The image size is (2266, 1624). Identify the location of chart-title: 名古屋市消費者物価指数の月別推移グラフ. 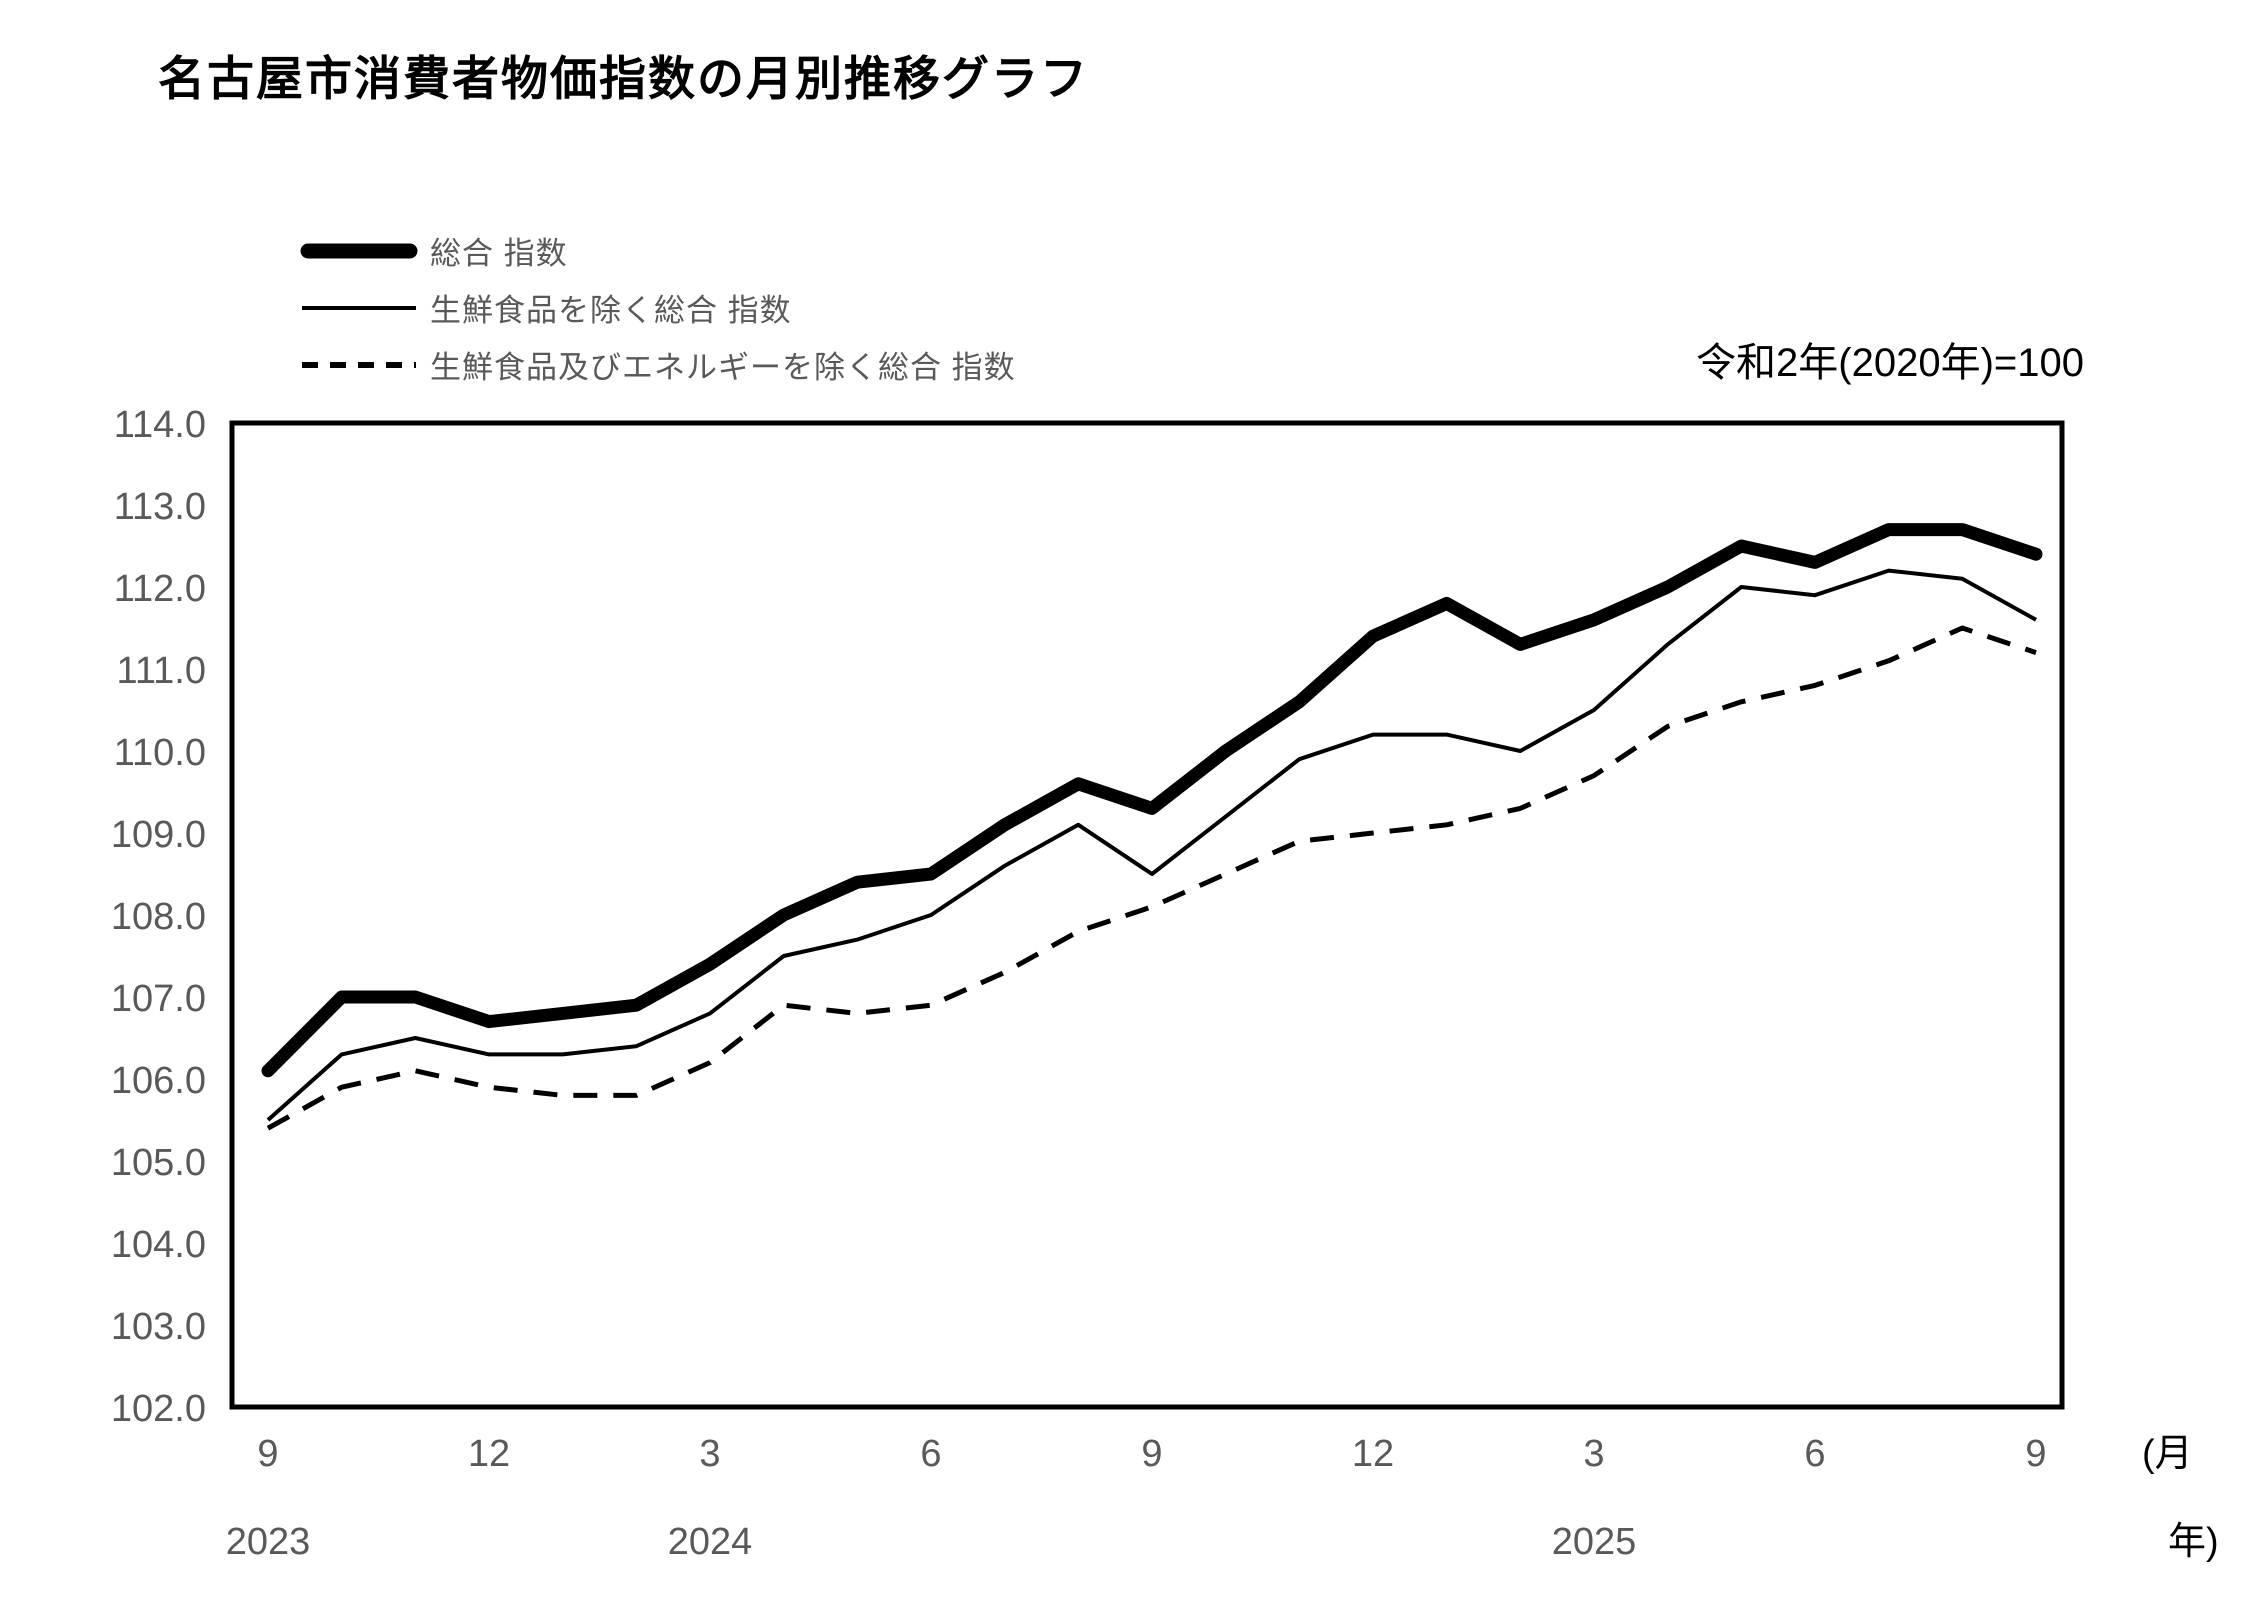
(623, 78).